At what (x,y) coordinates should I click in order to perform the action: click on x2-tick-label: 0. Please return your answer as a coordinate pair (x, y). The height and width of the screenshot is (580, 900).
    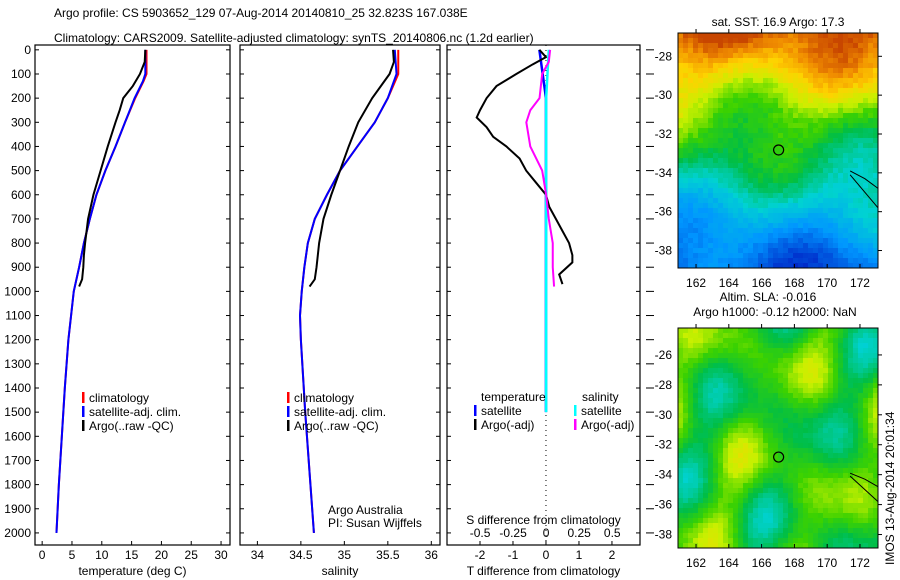
    Looking at the image, I should click on (546, 533).